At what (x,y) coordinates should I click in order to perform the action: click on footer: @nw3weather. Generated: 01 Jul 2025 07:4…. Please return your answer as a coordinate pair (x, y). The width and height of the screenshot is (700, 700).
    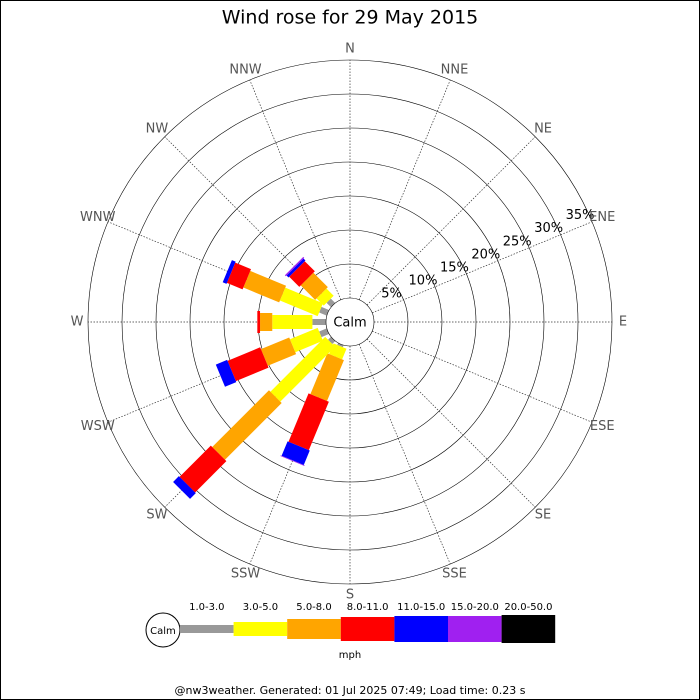
    Looking at the image, I should click on (350, 690).